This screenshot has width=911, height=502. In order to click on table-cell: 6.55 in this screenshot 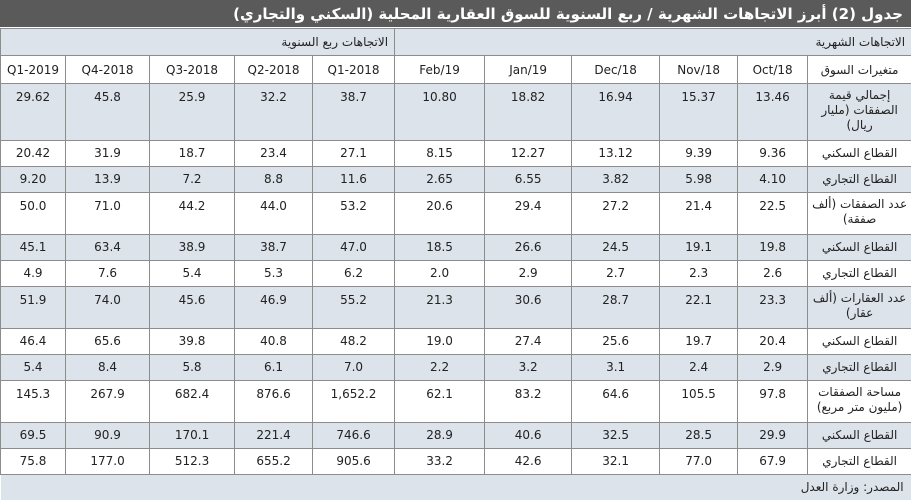, I will do `click(528, 179)`.